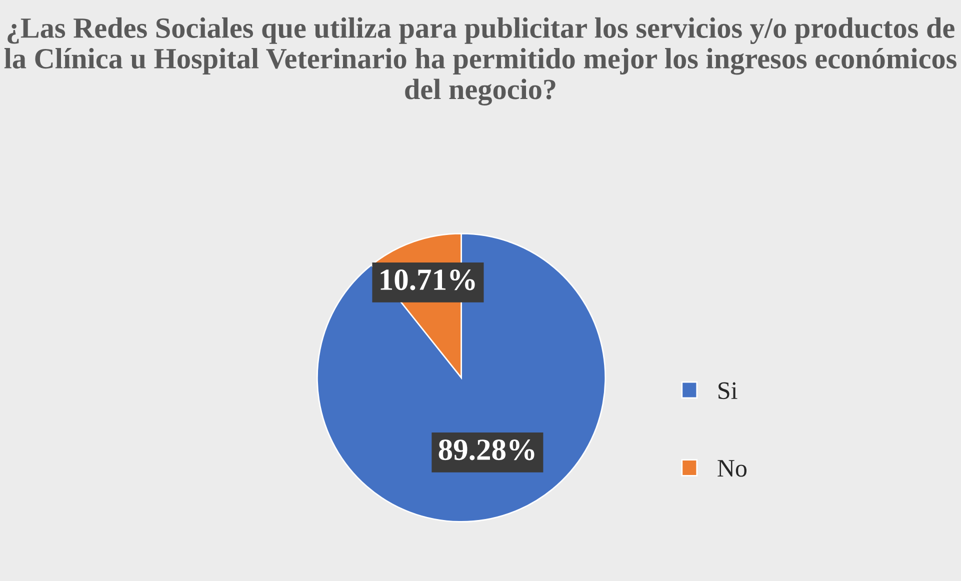 The image size is (961, 581). I want to click on data-label: 10.71%, so click(427, 279).